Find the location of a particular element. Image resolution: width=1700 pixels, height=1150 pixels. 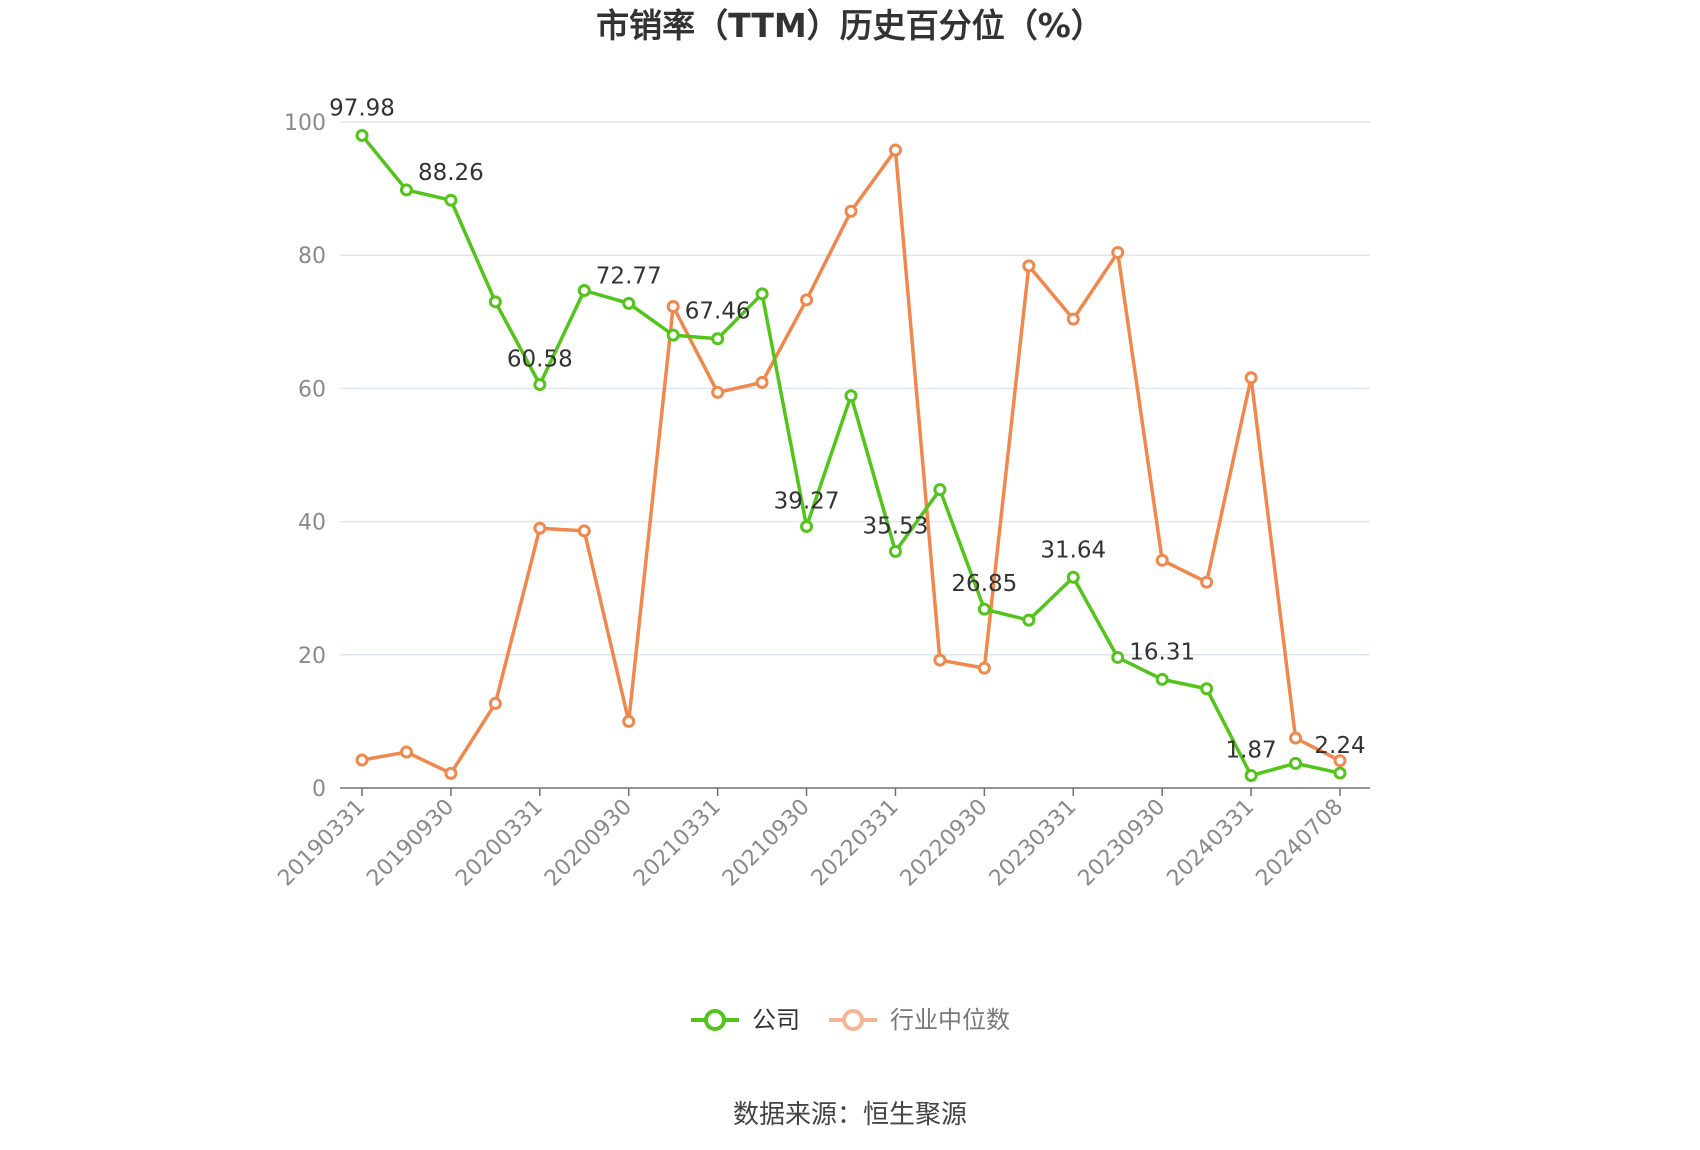

data-label: 88.26 is located at coordinates (451, 173).